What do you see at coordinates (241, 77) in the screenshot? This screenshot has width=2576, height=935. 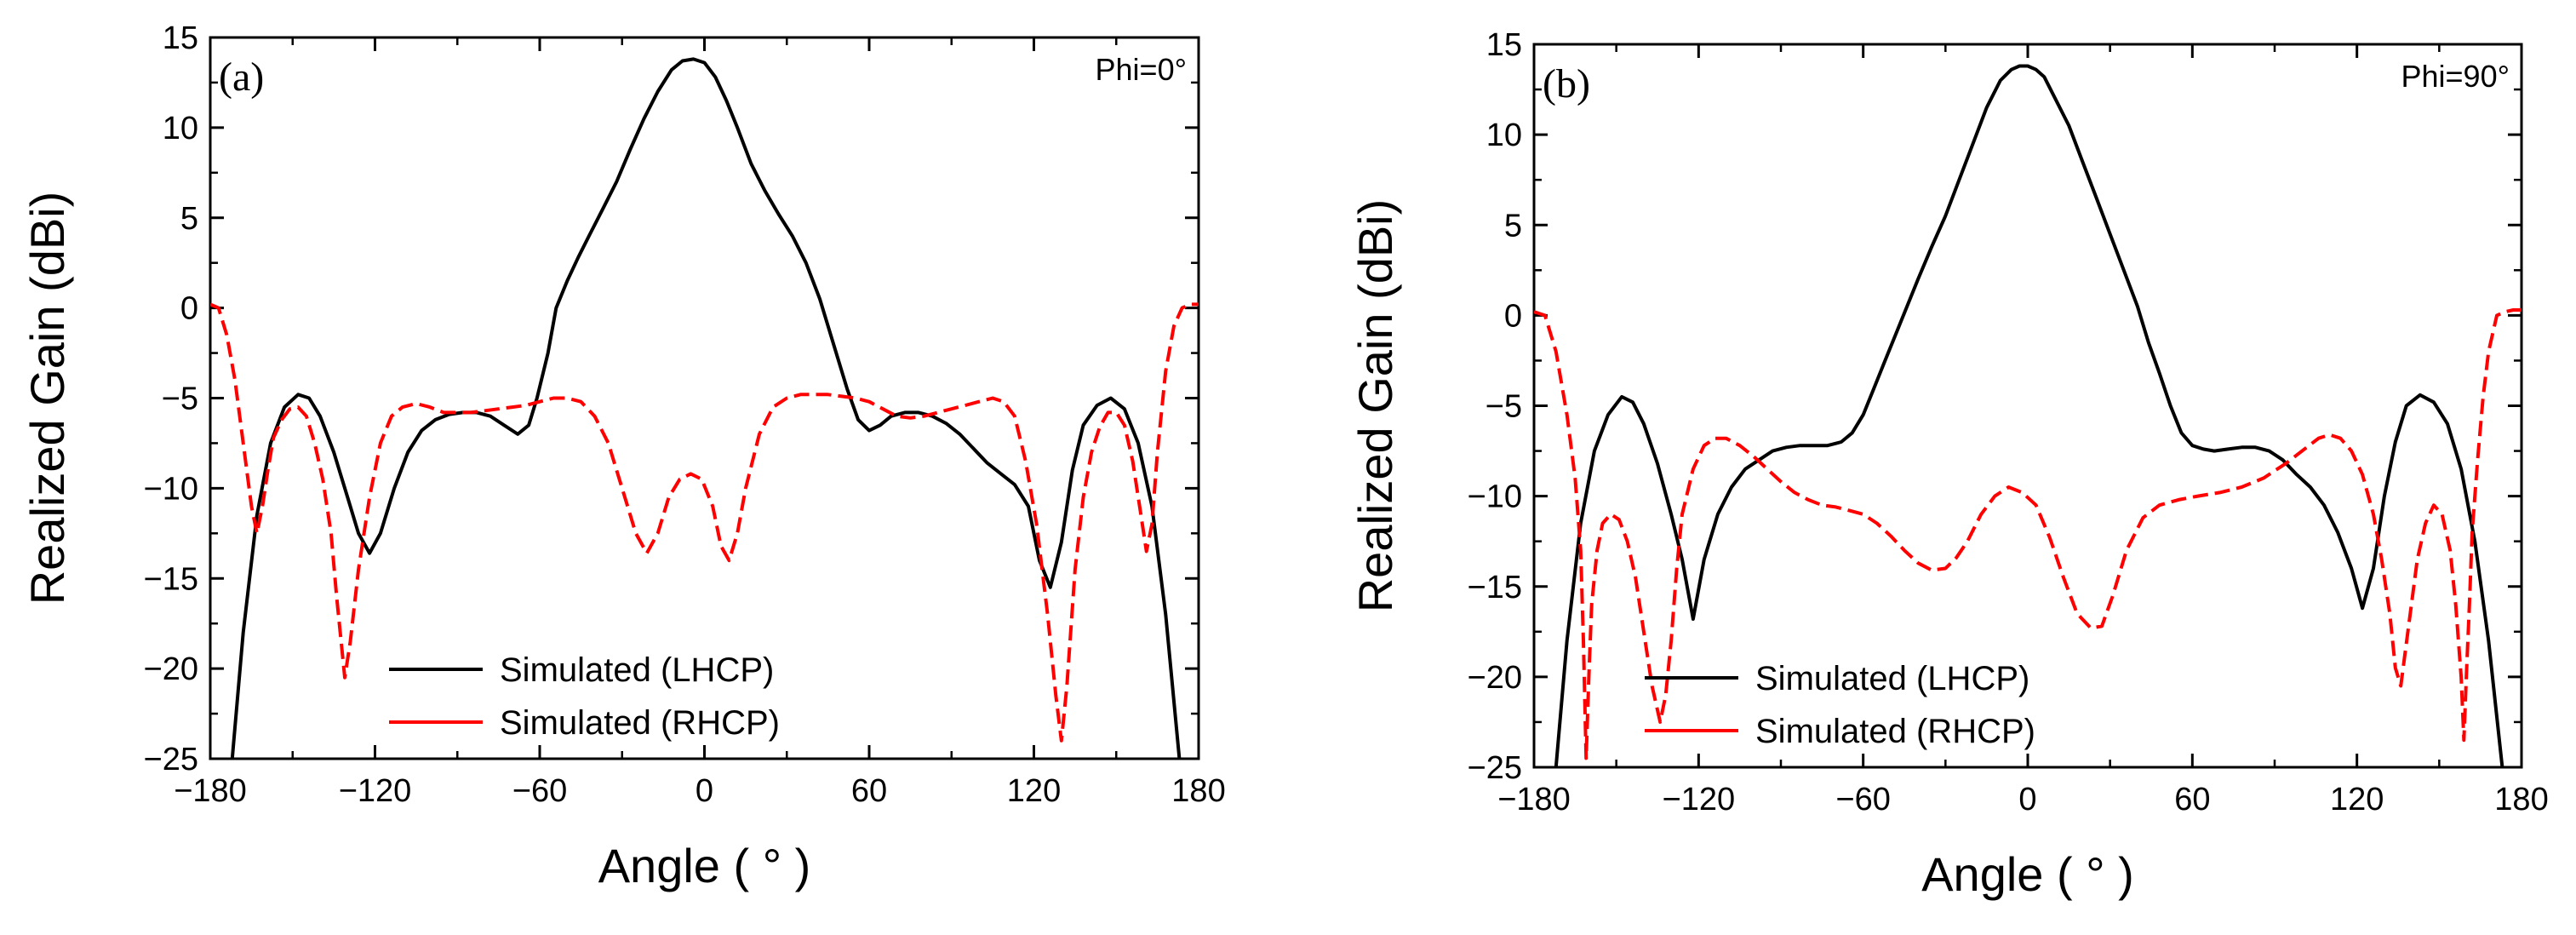 I see `panel-label: (a)` at bounding box center [241, 77].